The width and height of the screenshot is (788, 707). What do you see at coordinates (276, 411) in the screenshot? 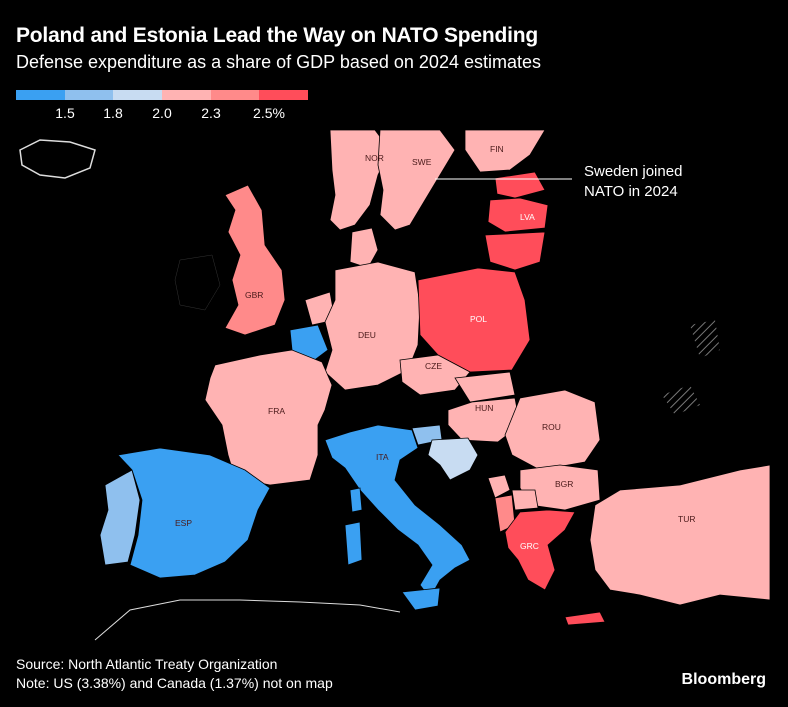
I see `label-fra: FRA` at bounding box center [276, 411].